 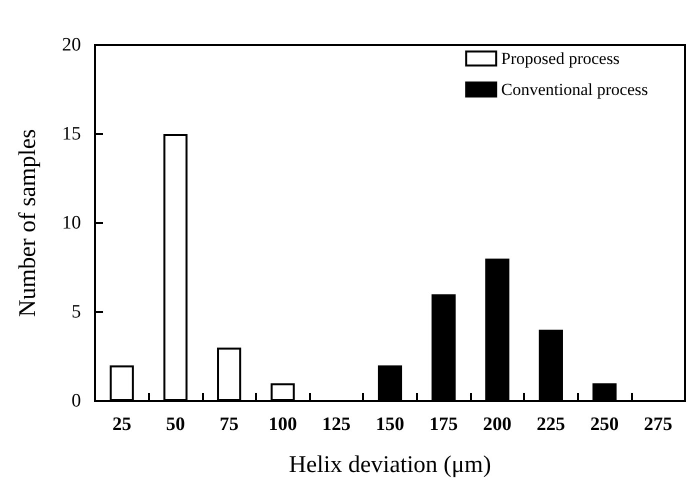 What do you see at coordinates (282, 424) in the screenshot?
I see `x-tick-label: 100` at bounding box center [282, 424].